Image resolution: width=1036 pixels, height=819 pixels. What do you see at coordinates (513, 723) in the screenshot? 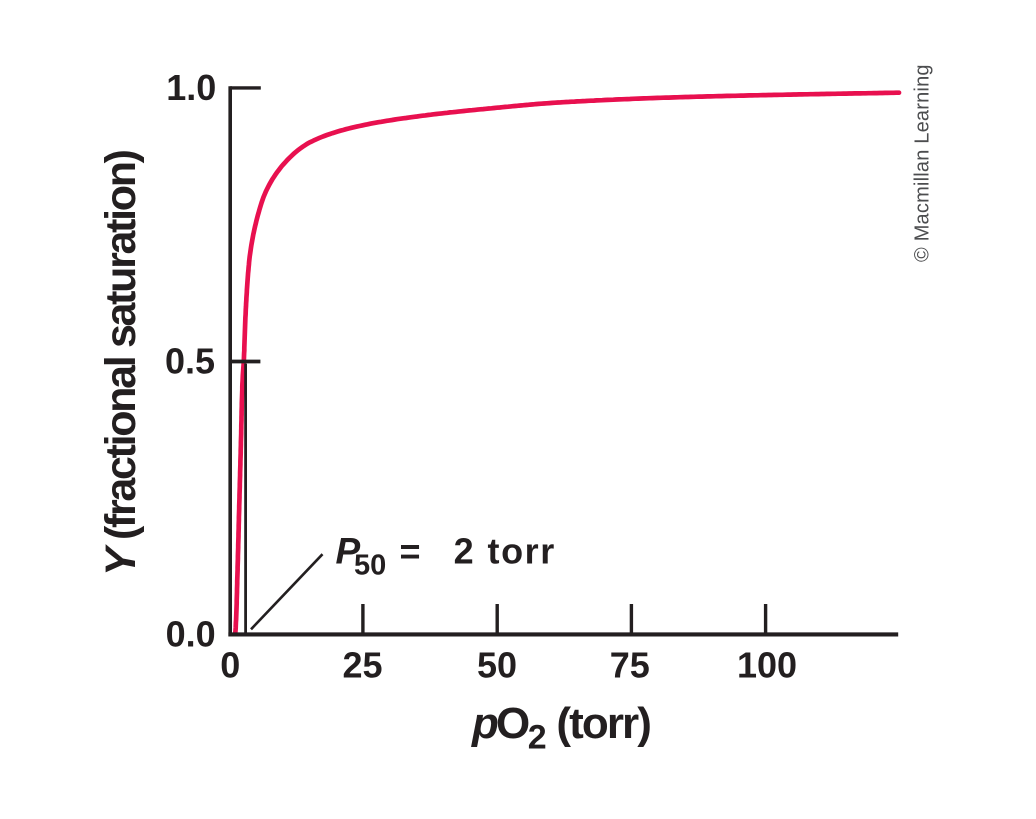
I see `svg-text: O` at bounding box center [513, 723].